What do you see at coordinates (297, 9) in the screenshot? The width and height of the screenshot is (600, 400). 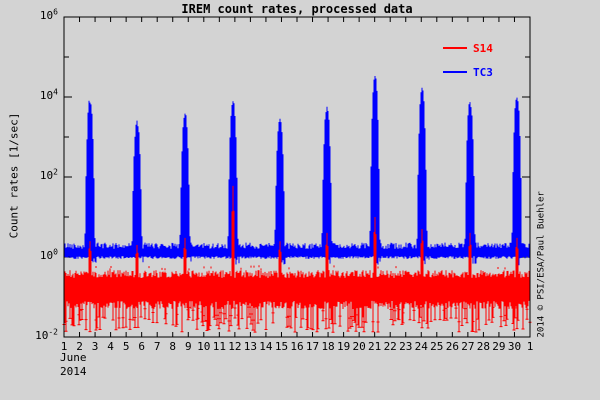 I see `chart-title: IREM count rates, processed data` at bounding box center [297, 9].